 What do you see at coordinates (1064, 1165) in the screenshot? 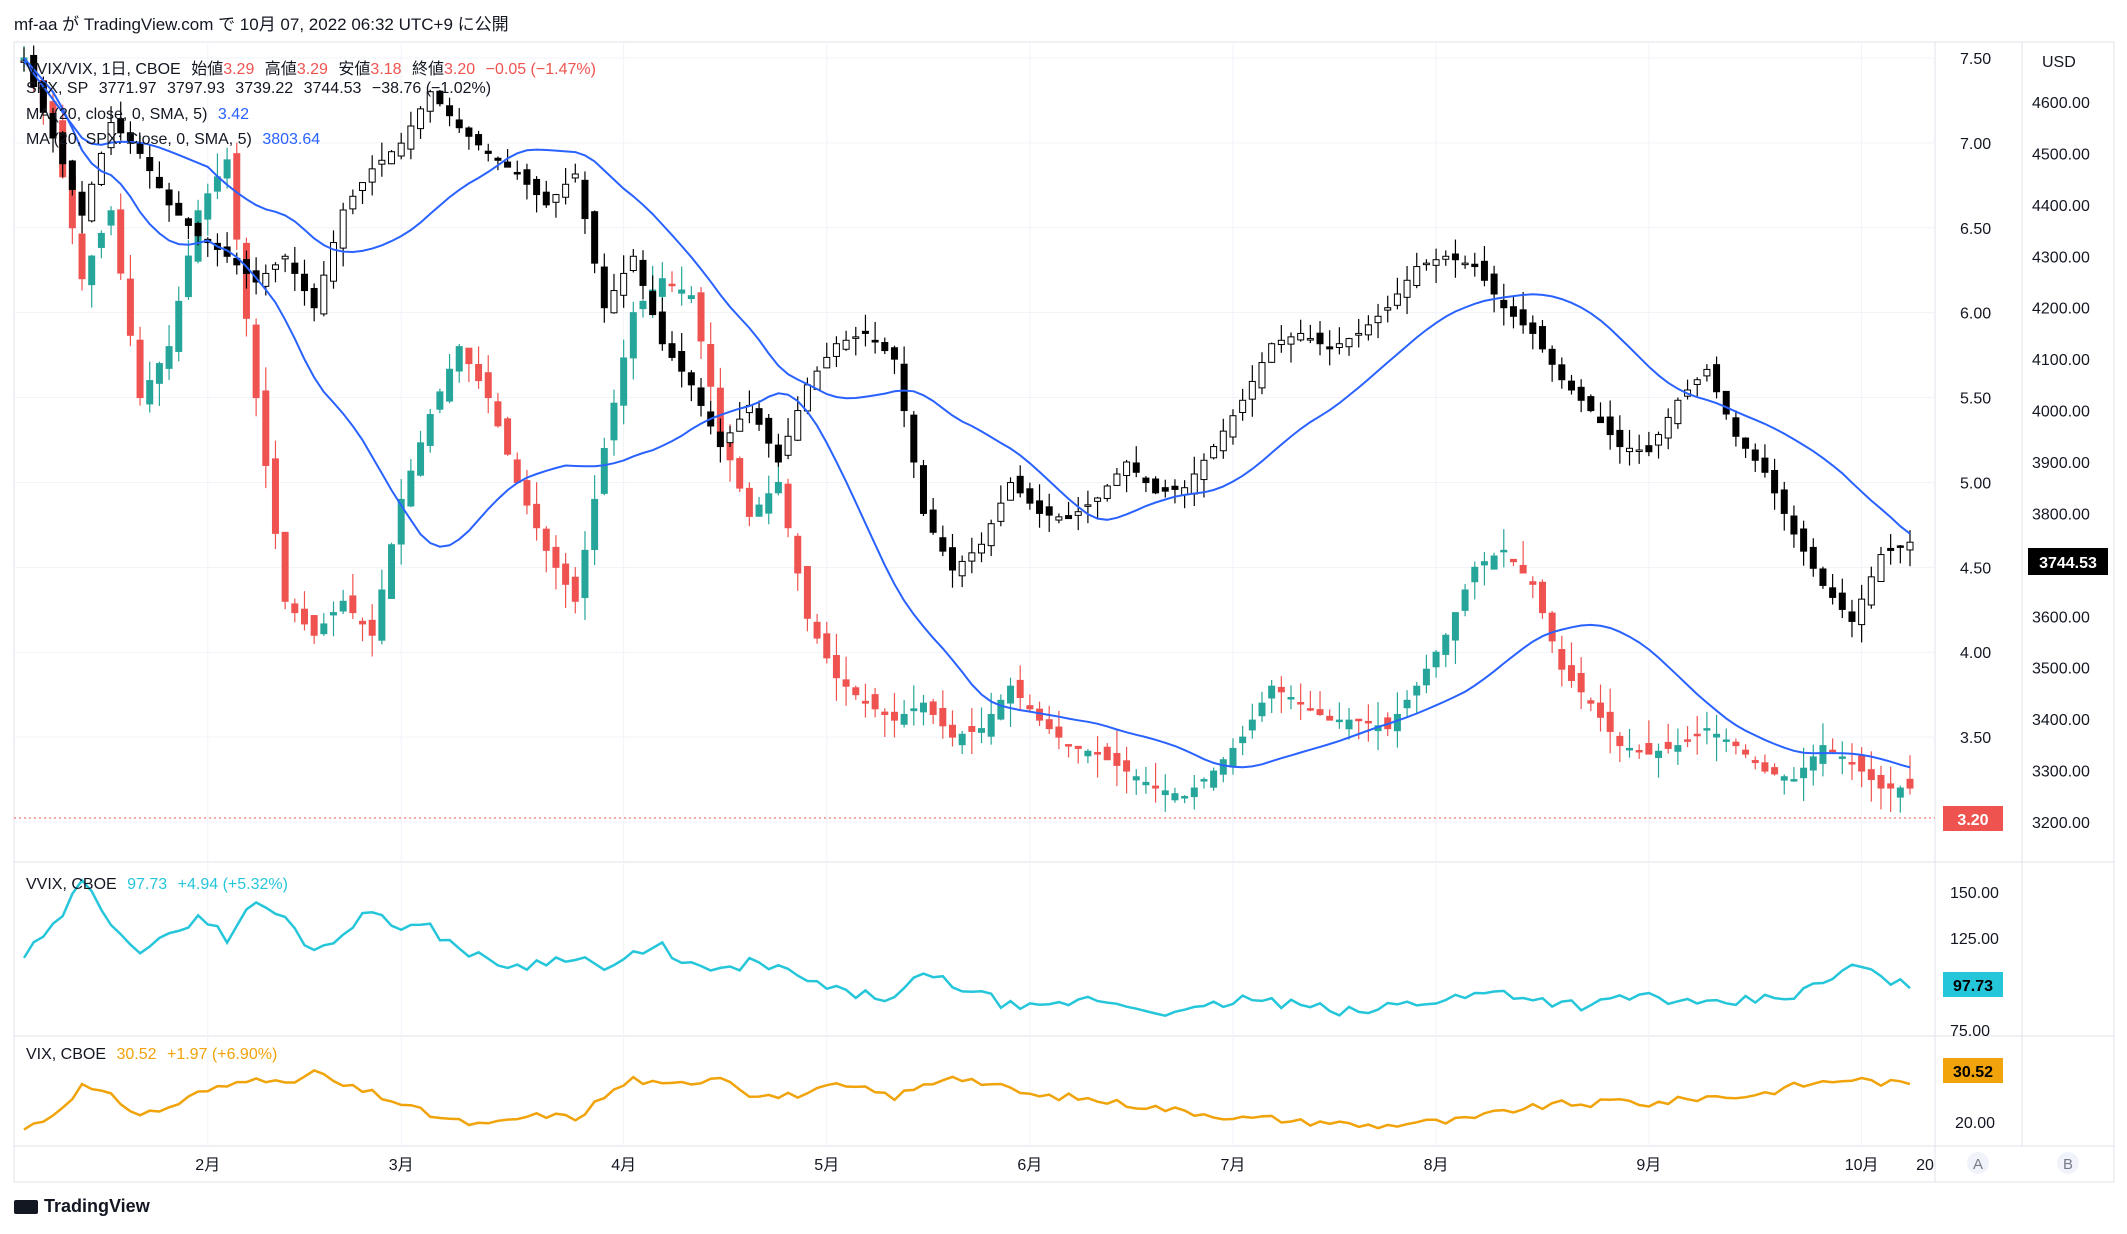
I see `time-axis: 2月 3月 4月 5月 6月 7月 8月 9月 10月 20` at bounding box center [1064, 1165].